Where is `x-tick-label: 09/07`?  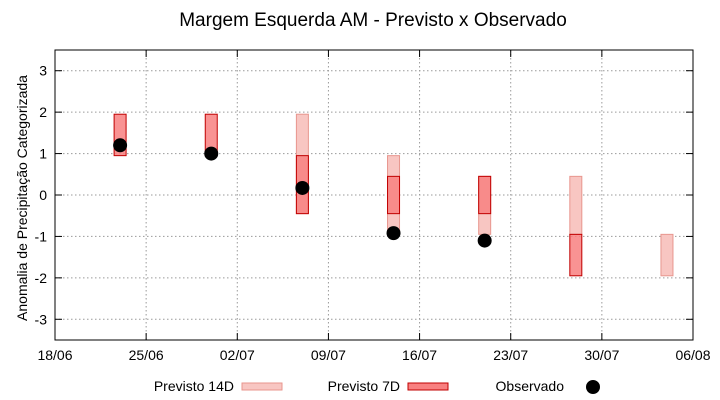
x-tick-label: 09/07 is located at coordinates (328, 355).